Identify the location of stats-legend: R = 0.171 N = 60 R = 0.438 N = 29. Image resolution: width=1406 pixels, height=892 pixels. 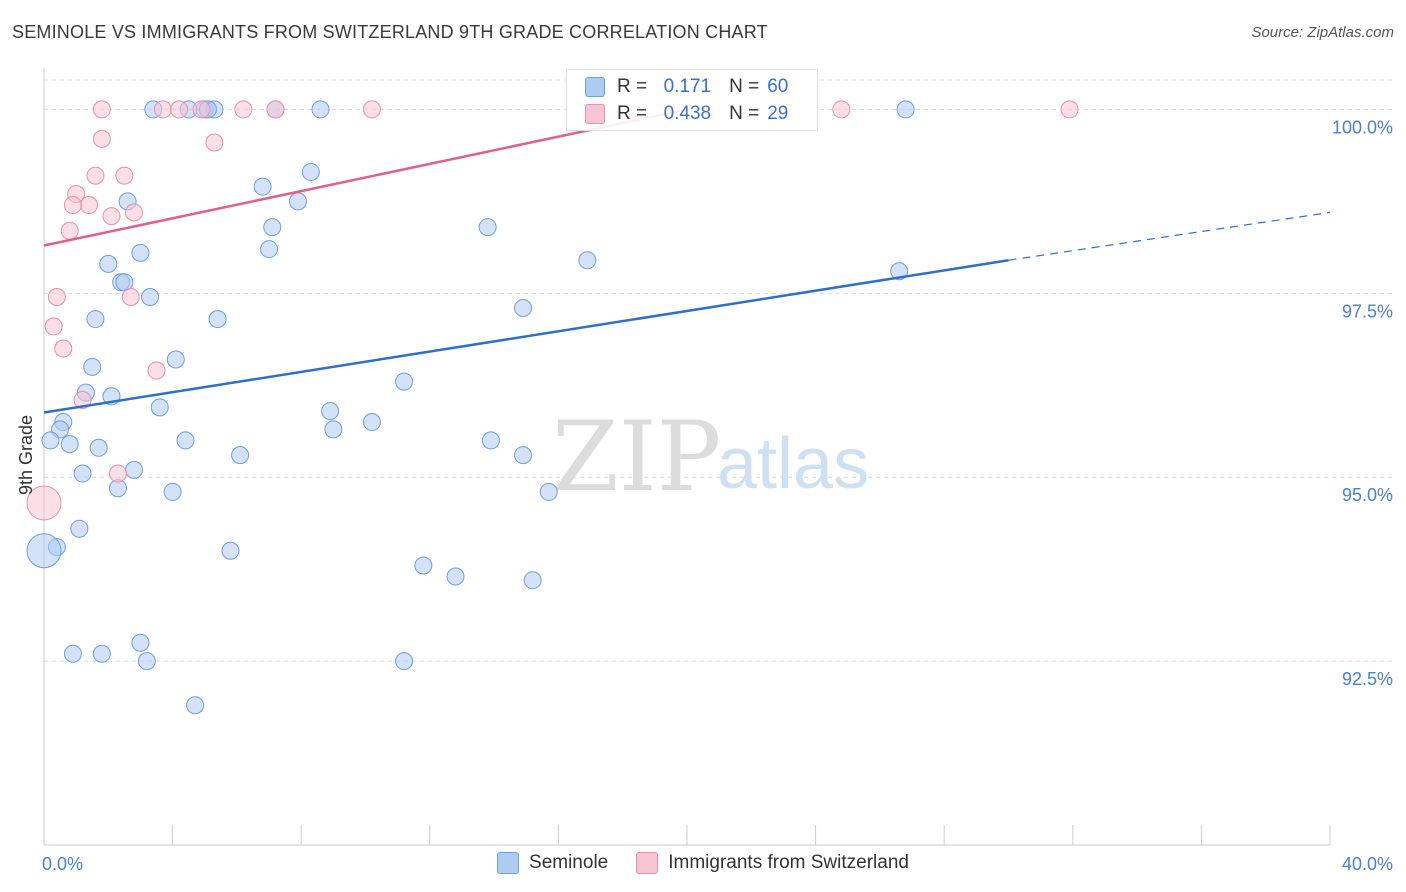
(692, 100).